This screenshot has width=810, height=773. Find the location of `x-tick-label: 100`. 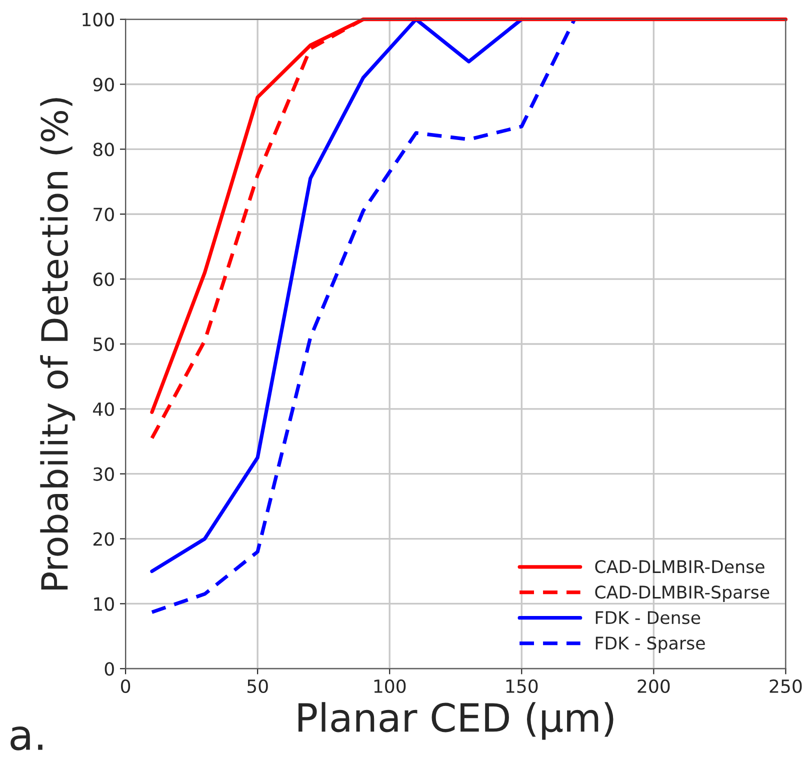

x-tick-label: 100 is located at coordinates (390, 686).